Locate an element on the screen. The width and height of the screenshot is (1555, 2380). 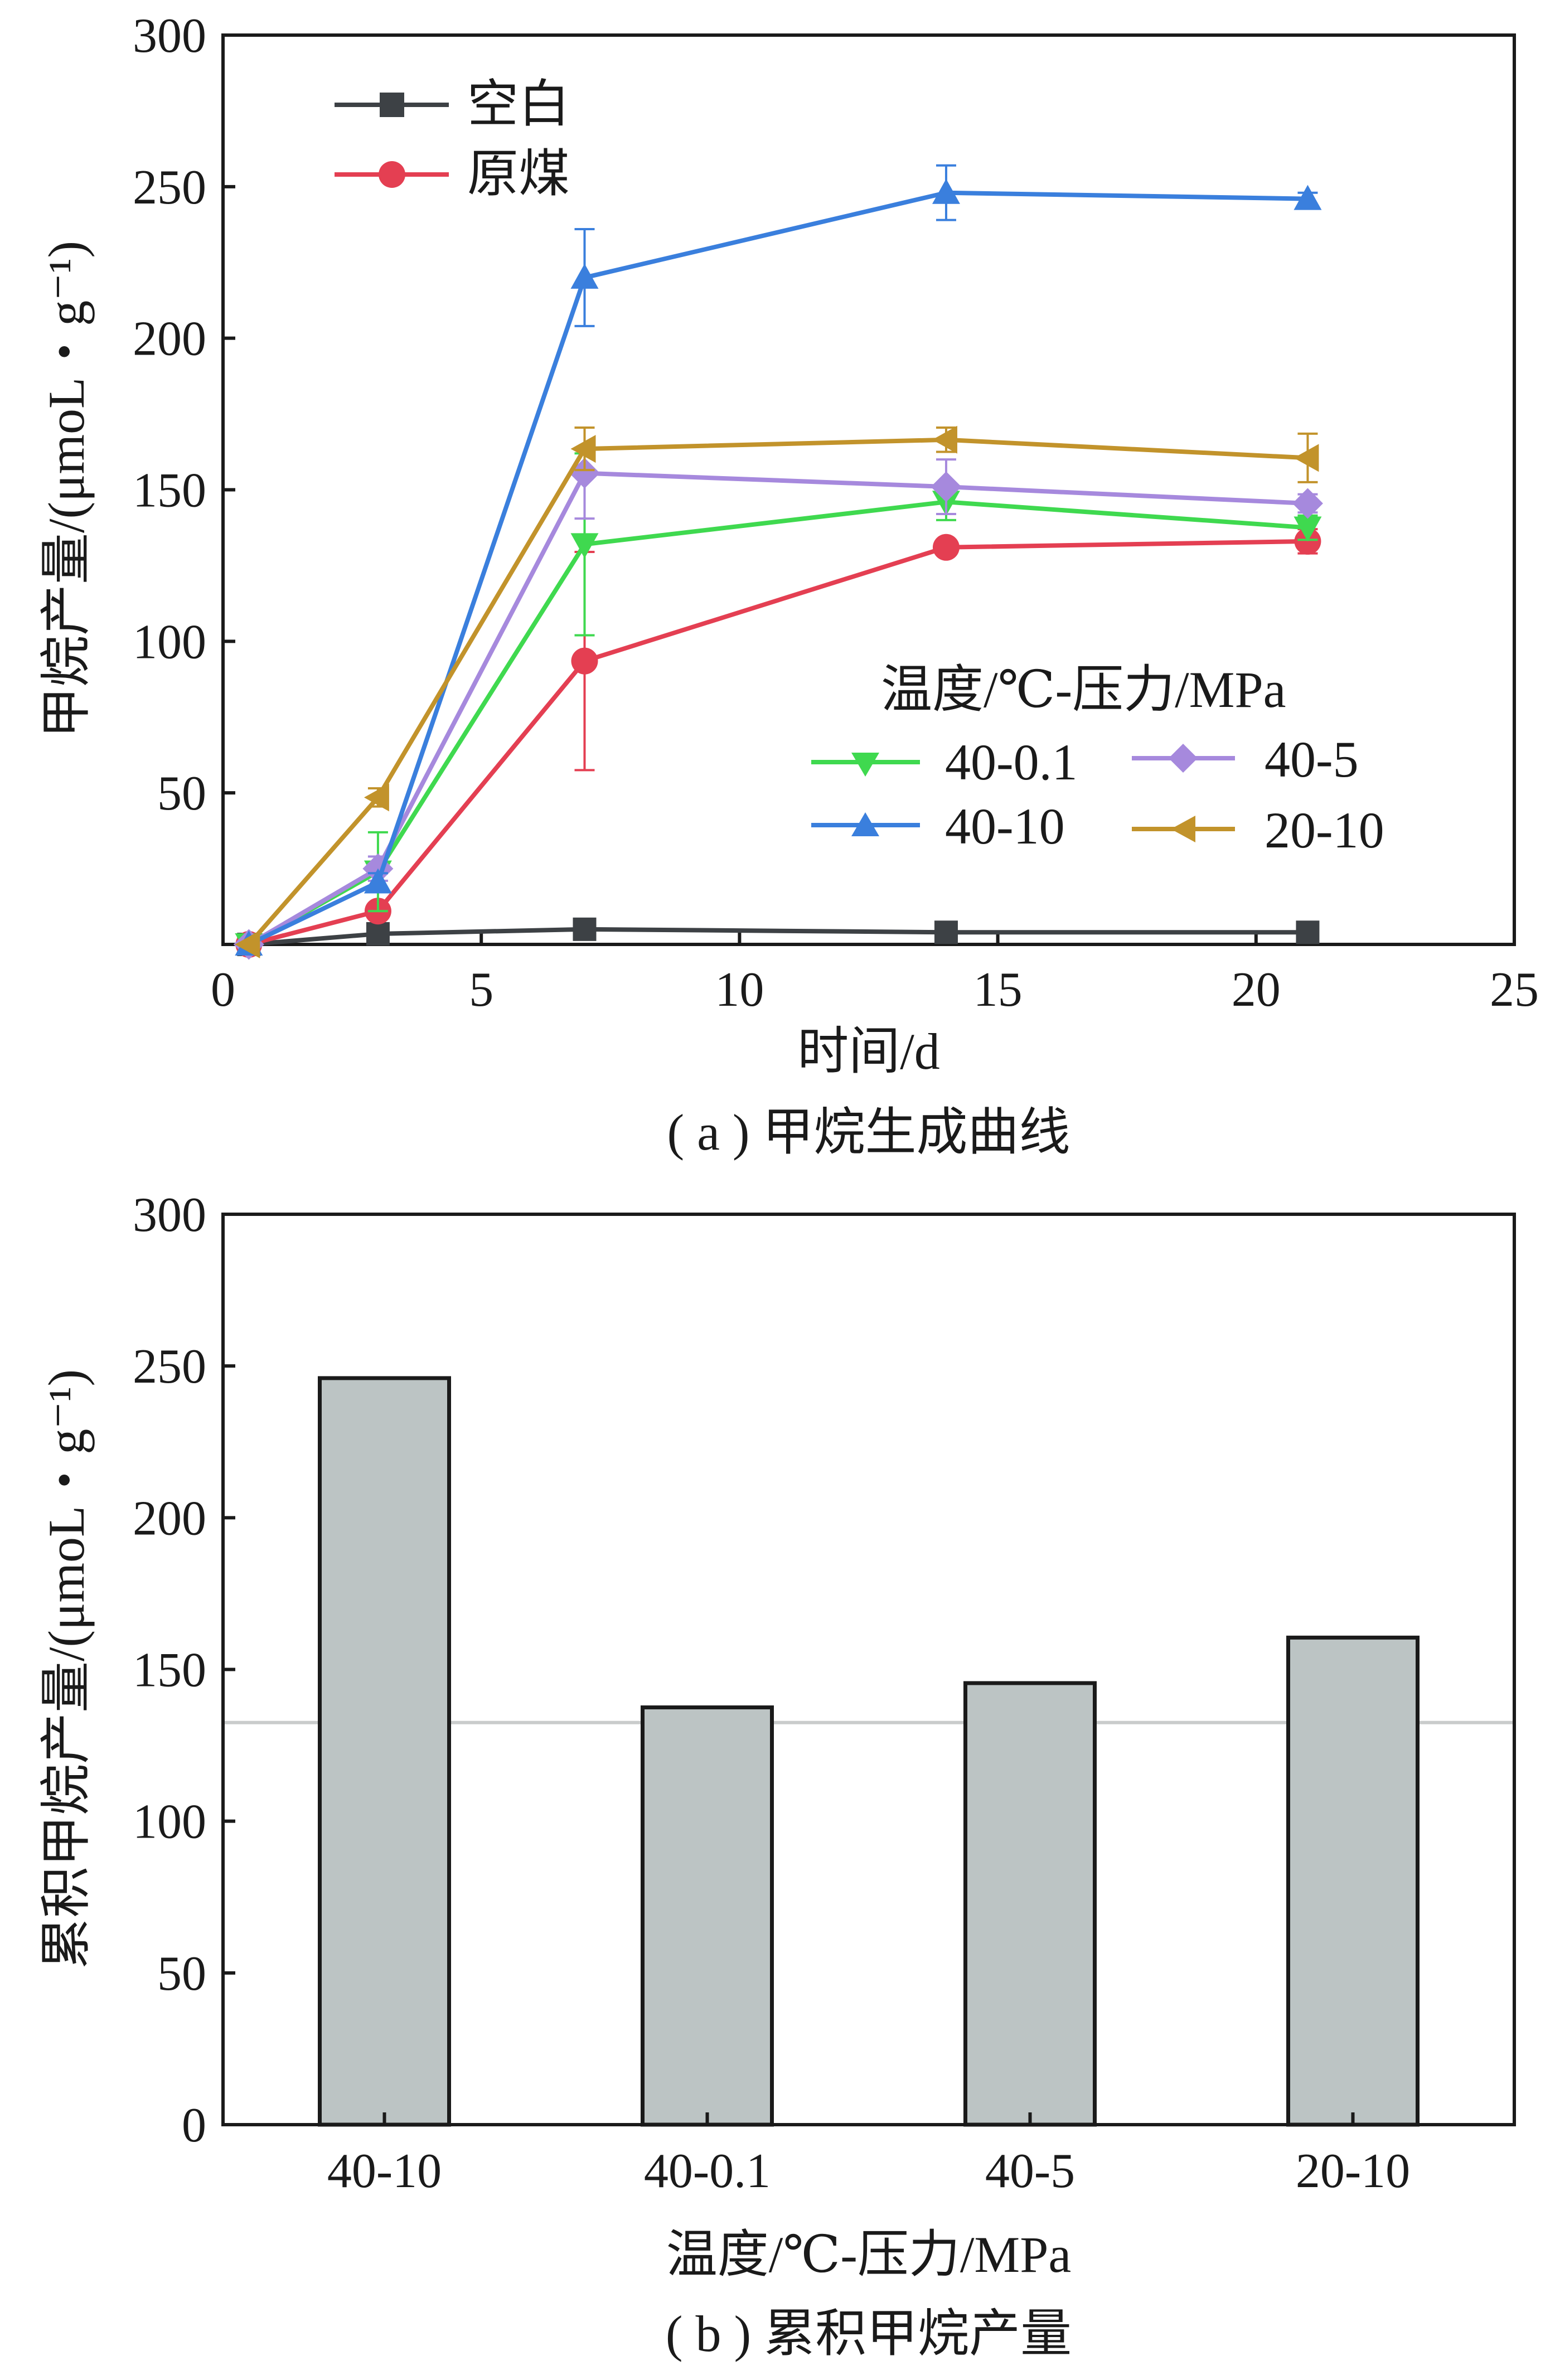
x-axis-title: 温度/℃-压力/MPa is located at coordinates (869, 2254).